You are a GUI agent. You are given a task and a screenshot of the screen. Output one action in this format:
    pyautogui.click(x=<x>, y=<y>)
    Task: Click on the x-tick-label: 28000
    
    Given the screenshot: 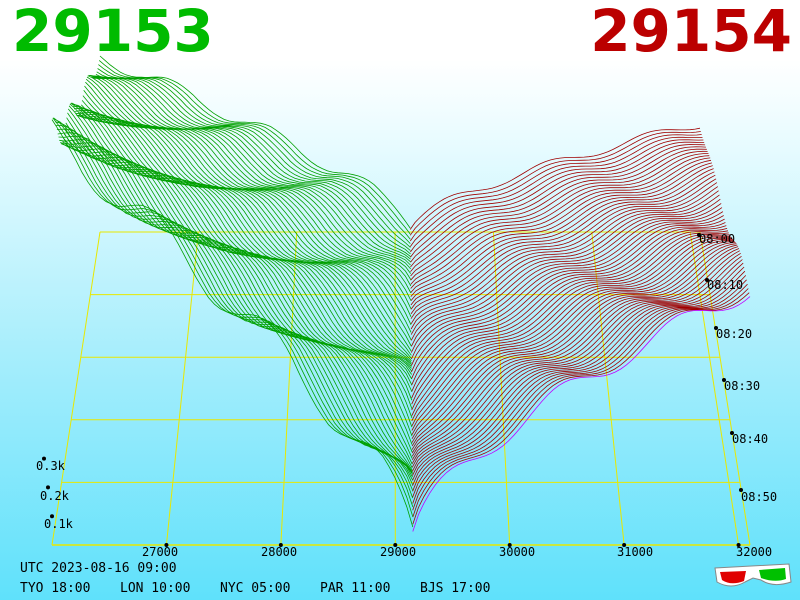 What is the action you would take?
    pyautogui.click(x=279, y=552)
    